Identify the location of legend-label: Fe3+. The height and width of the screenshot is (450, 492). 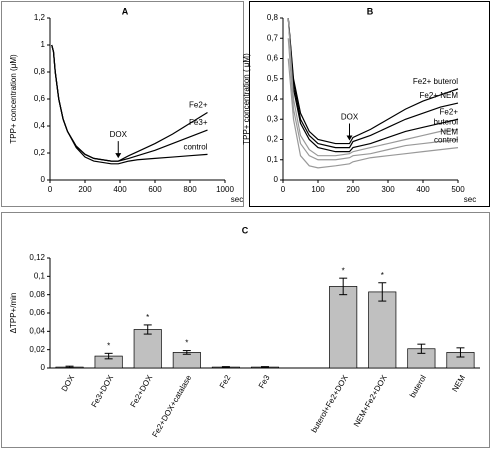
(198, 122).